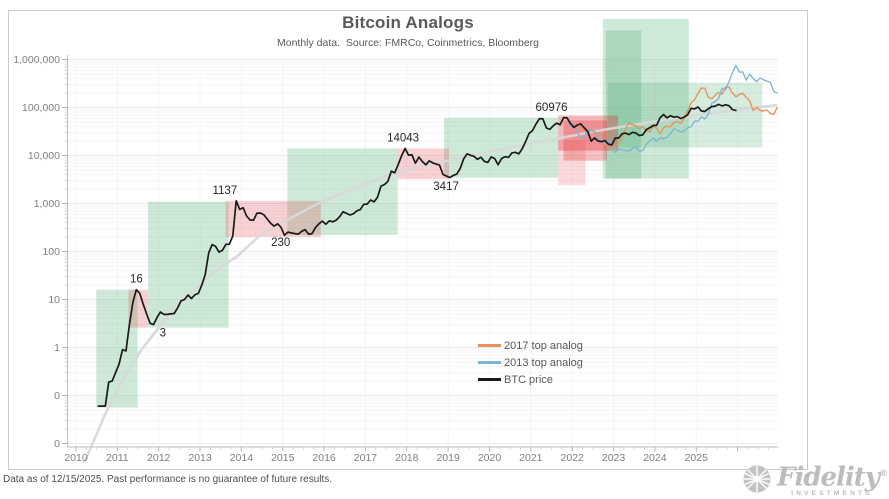  What do you see at coordinates (489, 379) in the screenshot?
I see `legend-line-swatch-black` at bounding box center [489, 379].